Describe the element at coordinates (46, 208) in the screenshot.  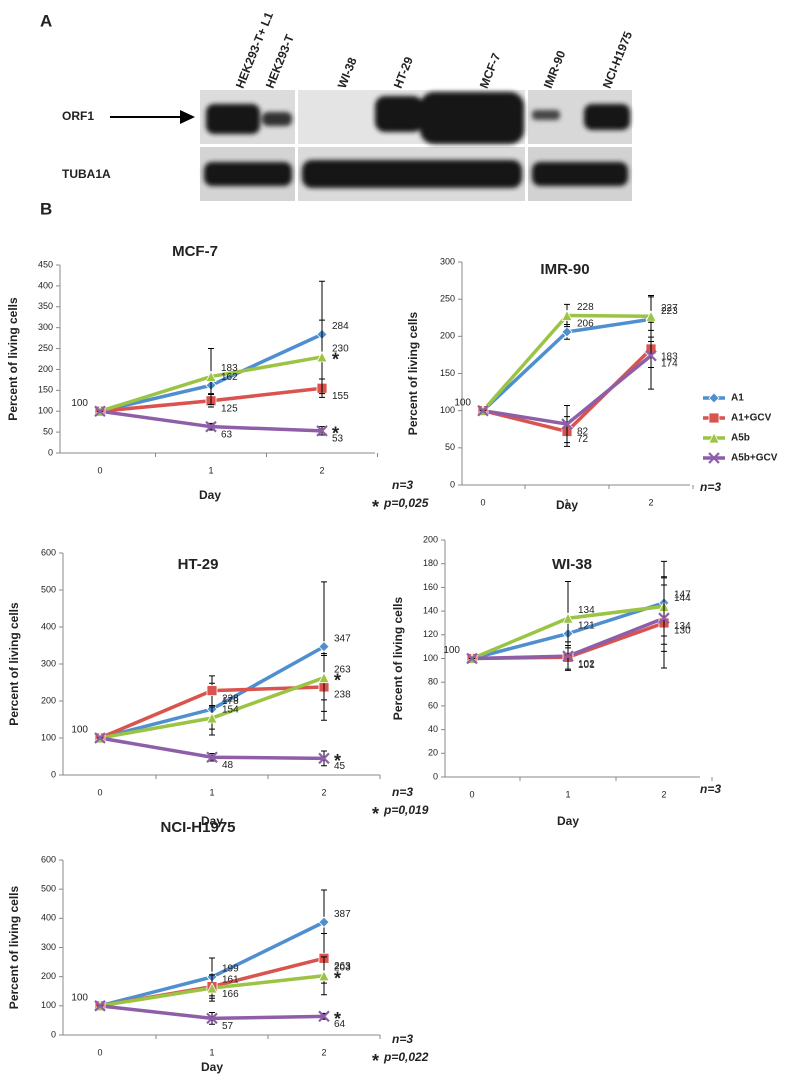
I see `panel-label: B` at that location.